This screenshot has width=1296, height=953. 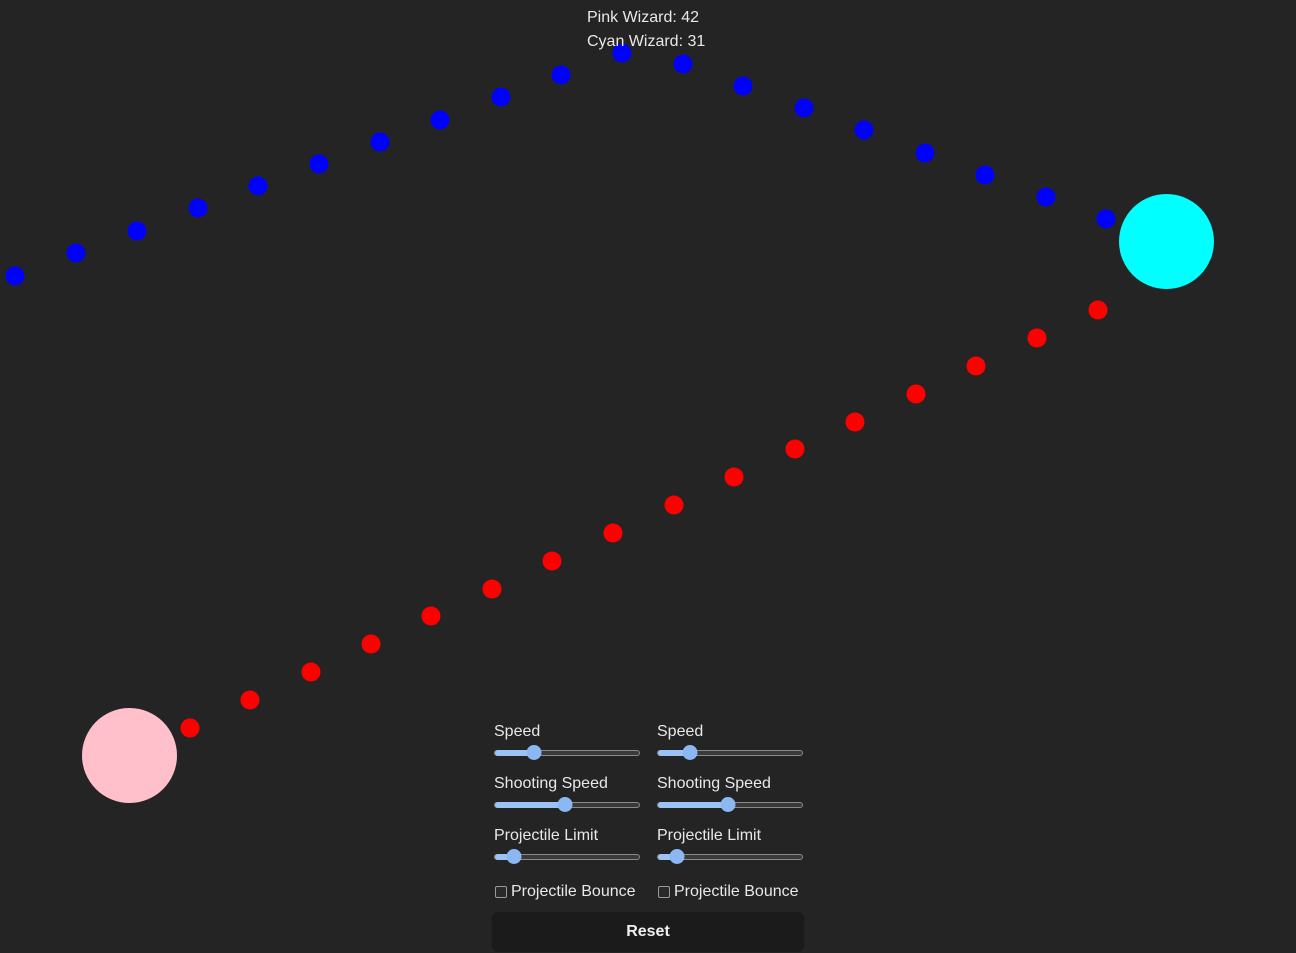 I want to click on cyan-wizard-score: Cyan Wizard: 31, so click(x=646, y=42).